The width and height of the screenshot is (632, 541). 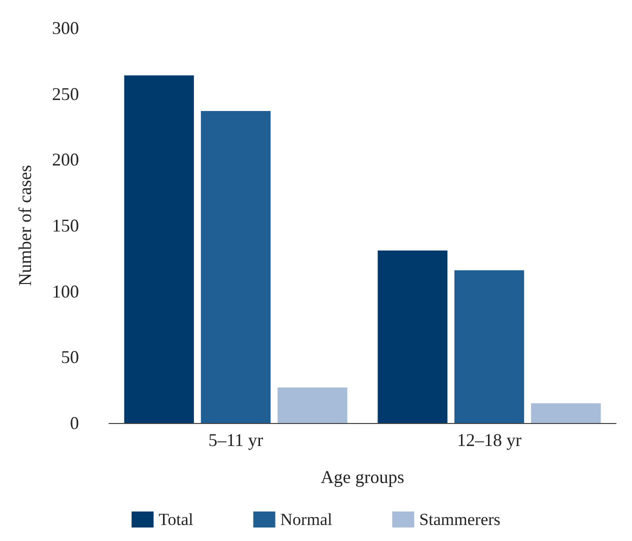 I want to click on y-tick-label: 200, so click(x=65, y=160).